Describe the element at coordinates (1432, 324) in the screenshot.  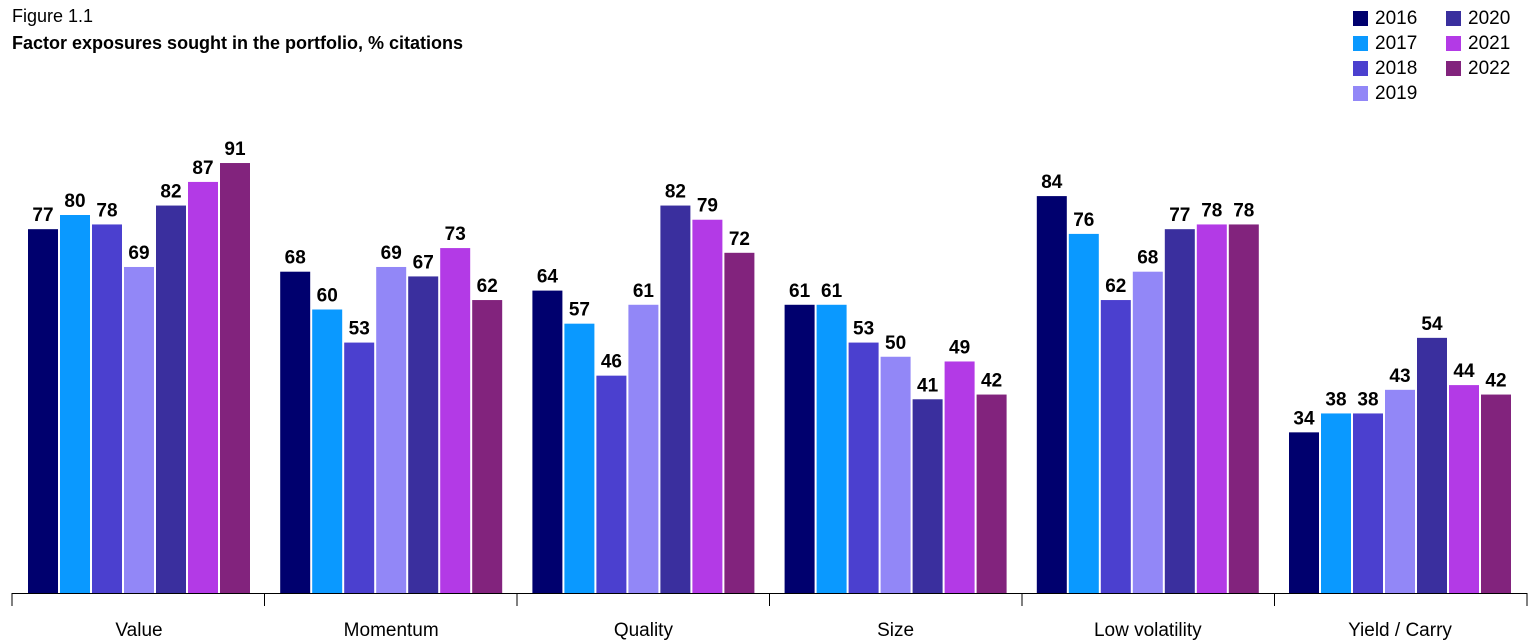
I see `data-label-yield-carry-2020: 54` at that location.